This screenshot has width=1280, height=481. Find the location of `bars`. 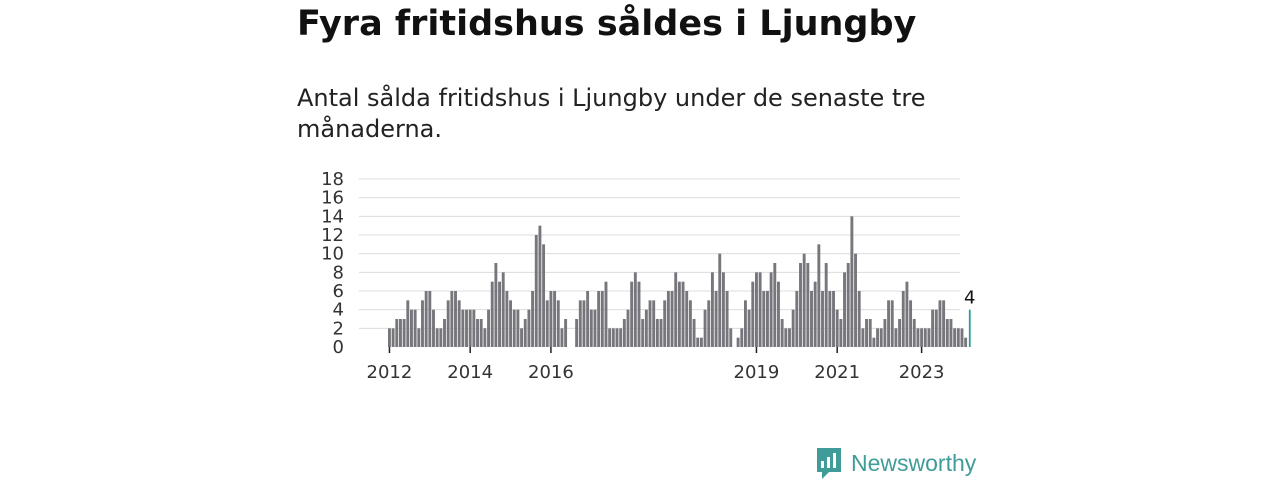

bars is located at coordinates (679, 281).